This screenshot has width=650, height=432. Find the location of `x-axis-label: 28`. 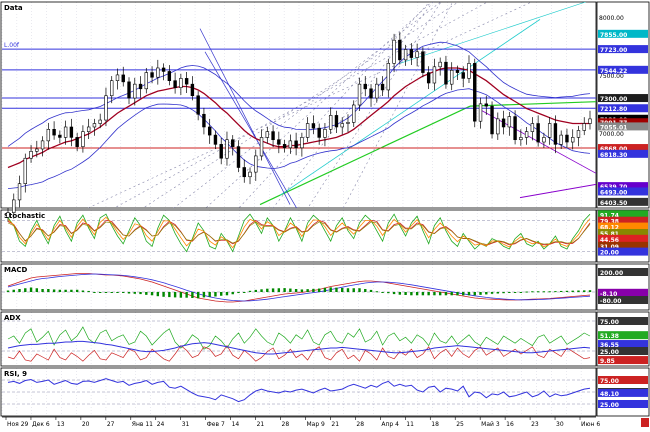

x-axis-label: 28 is located at coordinates (286, 424).